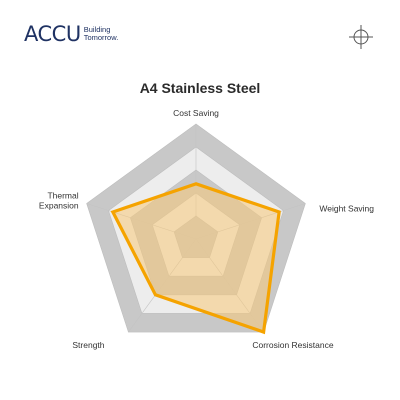  Describe the element at coordinates (52, 34) in the screenshot. I see `brand-name: ACCU` at that location.